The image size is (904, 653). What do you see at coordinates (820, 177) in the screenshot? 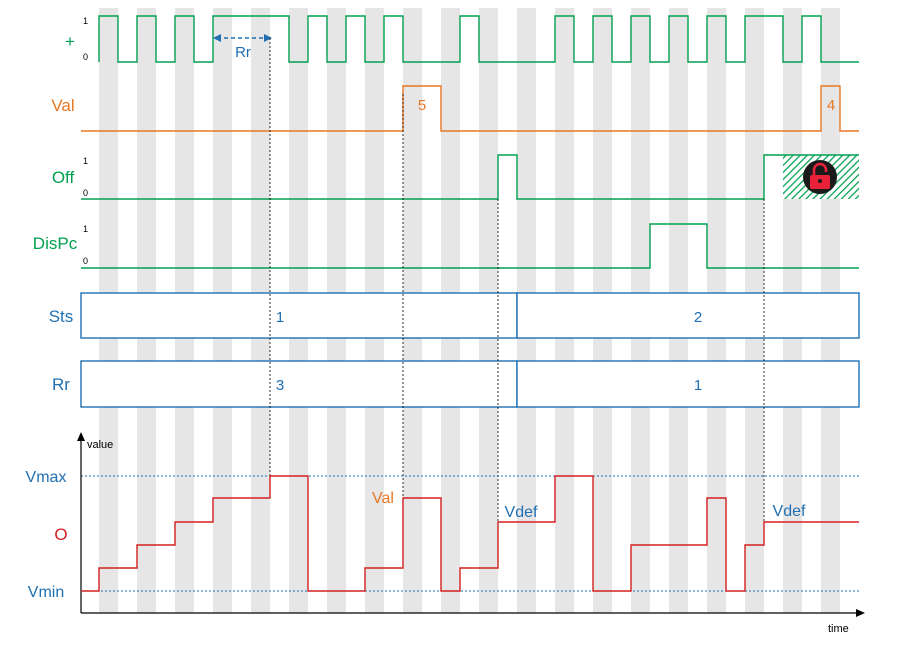
I see `lock-icon` at bounding box center [820, 177].